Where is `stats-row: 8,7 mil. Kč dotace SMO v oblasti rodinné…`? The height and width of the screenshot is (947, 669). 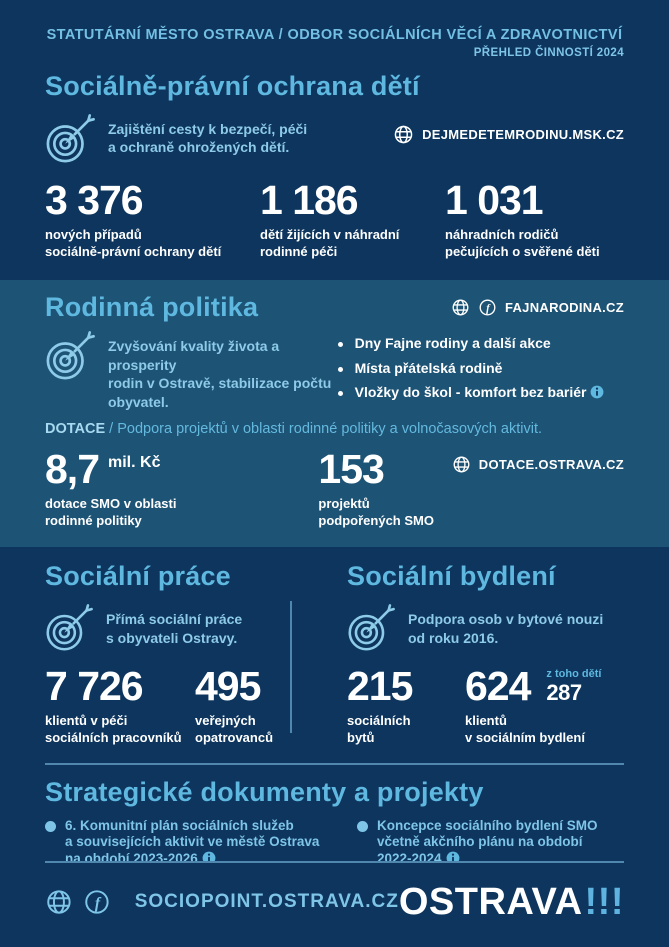 stats-row: 8,7 mil. Kč dotace SMO v oblasti rodinné… is located at coordinates (334, 489).